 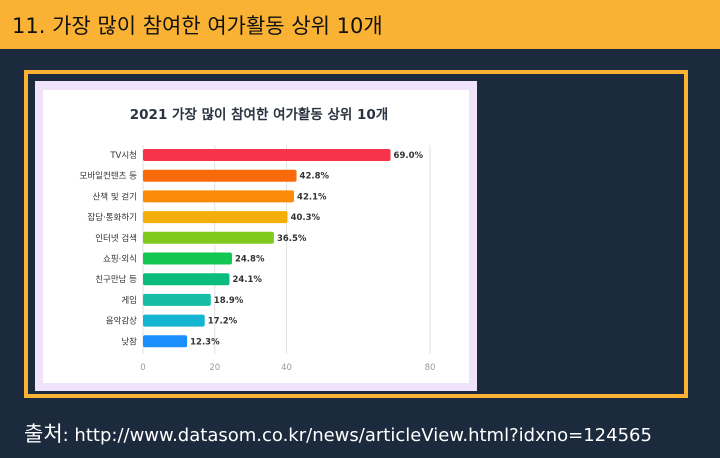 I want to click on x-axis-ticks: 0 20 40 80, so click(x=287, y=368).